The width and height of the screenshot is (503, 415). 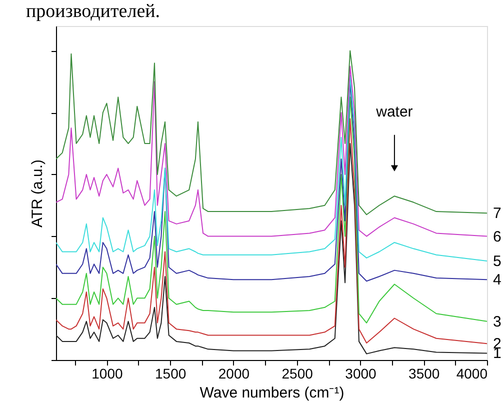 What do you see at coordinates (234, 374) in the screenshot?
I see `x-tick-label: 2000` at bounding box center [234, 374].